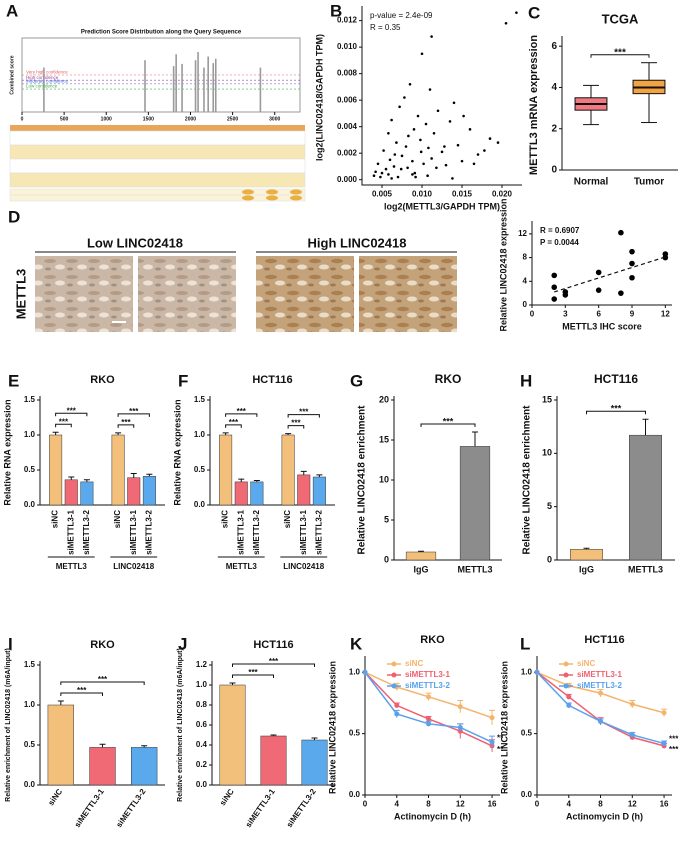 This screenshot has height=843, width=685. Describe the element at coordinates (554, 170) in the screenshot. I see `y-tick-label: 0` at that location.